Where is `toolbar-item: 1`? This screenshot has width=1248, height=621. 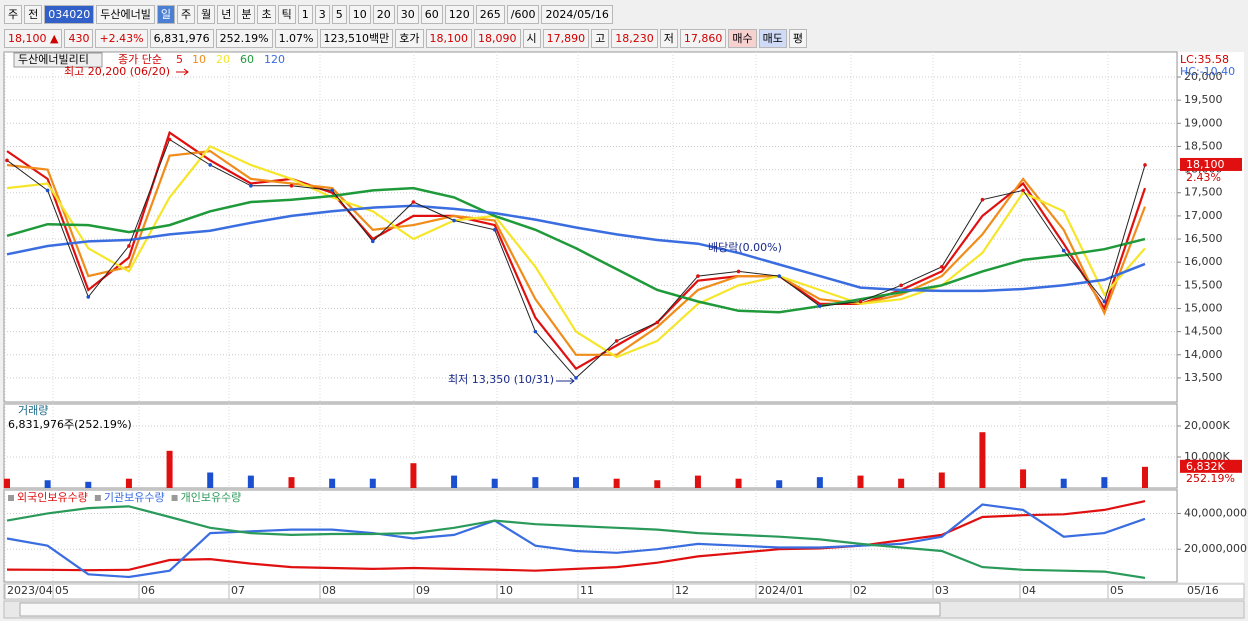
toolbar-item: 1 is located at coordinates (305, 14).